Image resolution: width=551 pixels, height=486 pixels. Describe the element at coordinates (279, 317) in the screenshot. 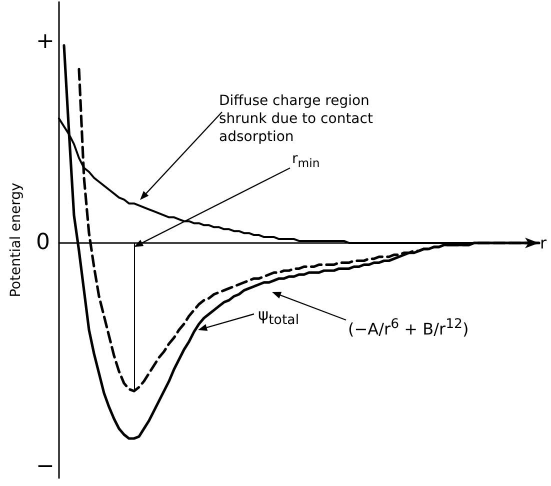

I see `annotation: ψ$_{total}$` at that location.